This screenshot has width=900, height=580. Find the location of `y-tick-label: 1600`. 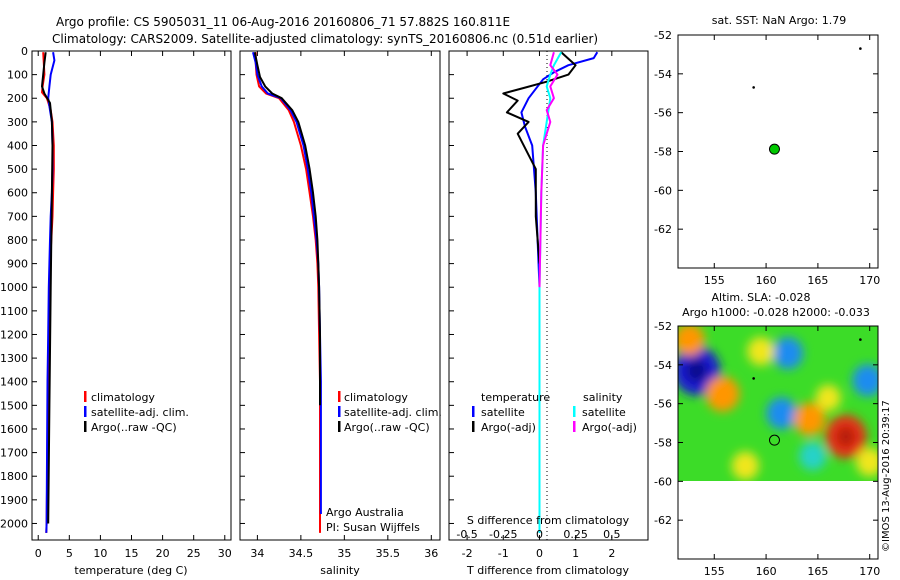

y-tick-label: 1600 is located at coordinates (14, 429).